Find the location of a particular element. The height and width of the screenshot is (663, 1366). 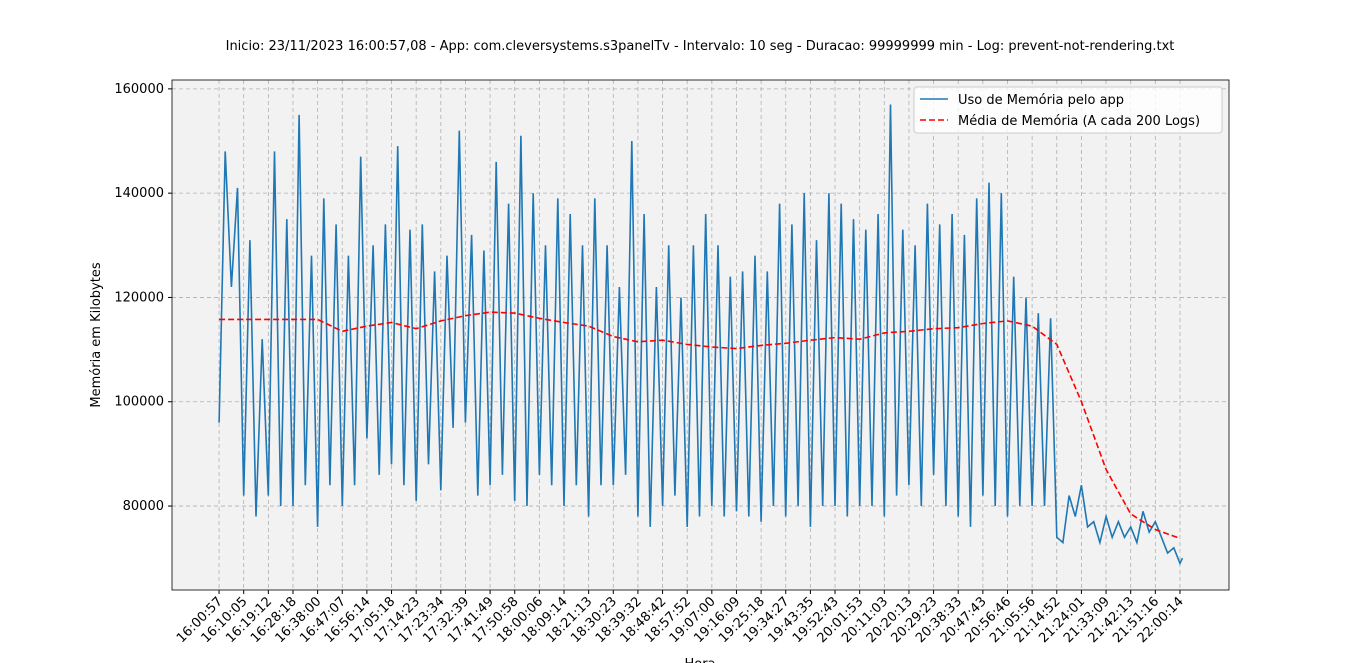

y-tick-label: 120000 is located at coordinates (139, 297).